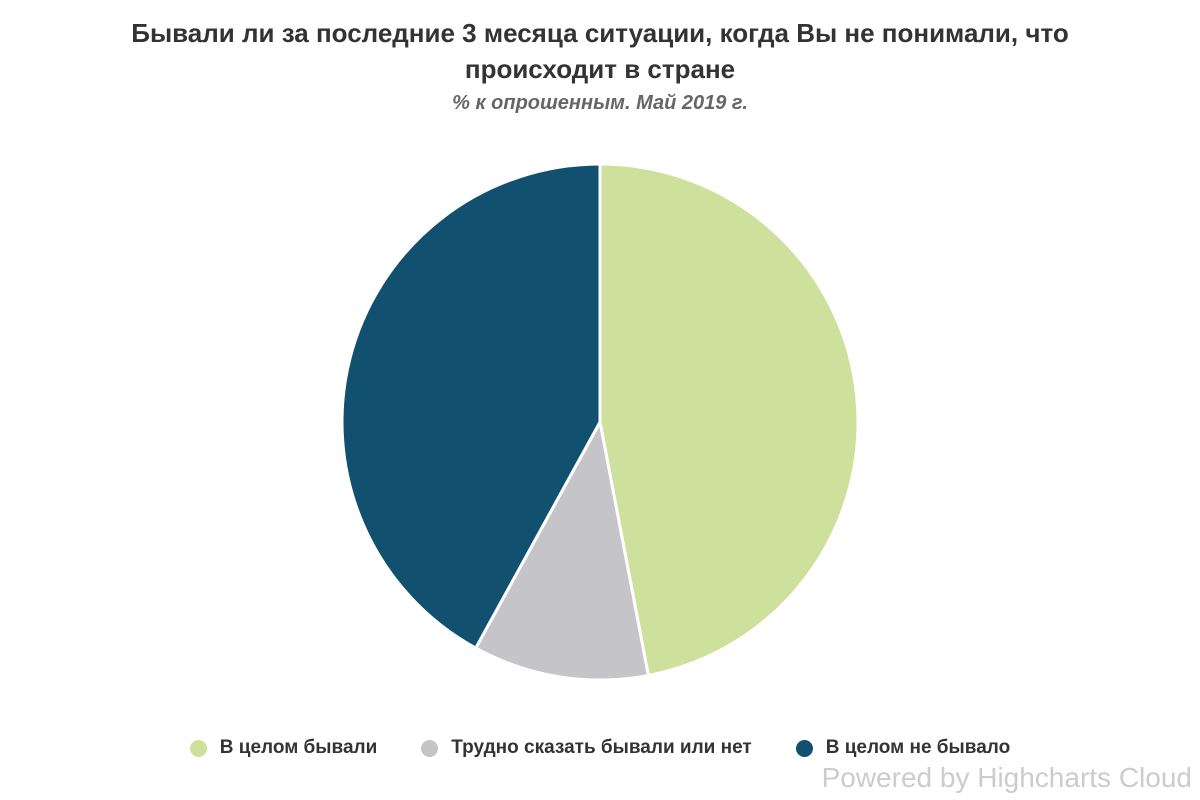  I want to click on legend-item-v-tselom-byvali: В целом бывали, so click(283, 748).